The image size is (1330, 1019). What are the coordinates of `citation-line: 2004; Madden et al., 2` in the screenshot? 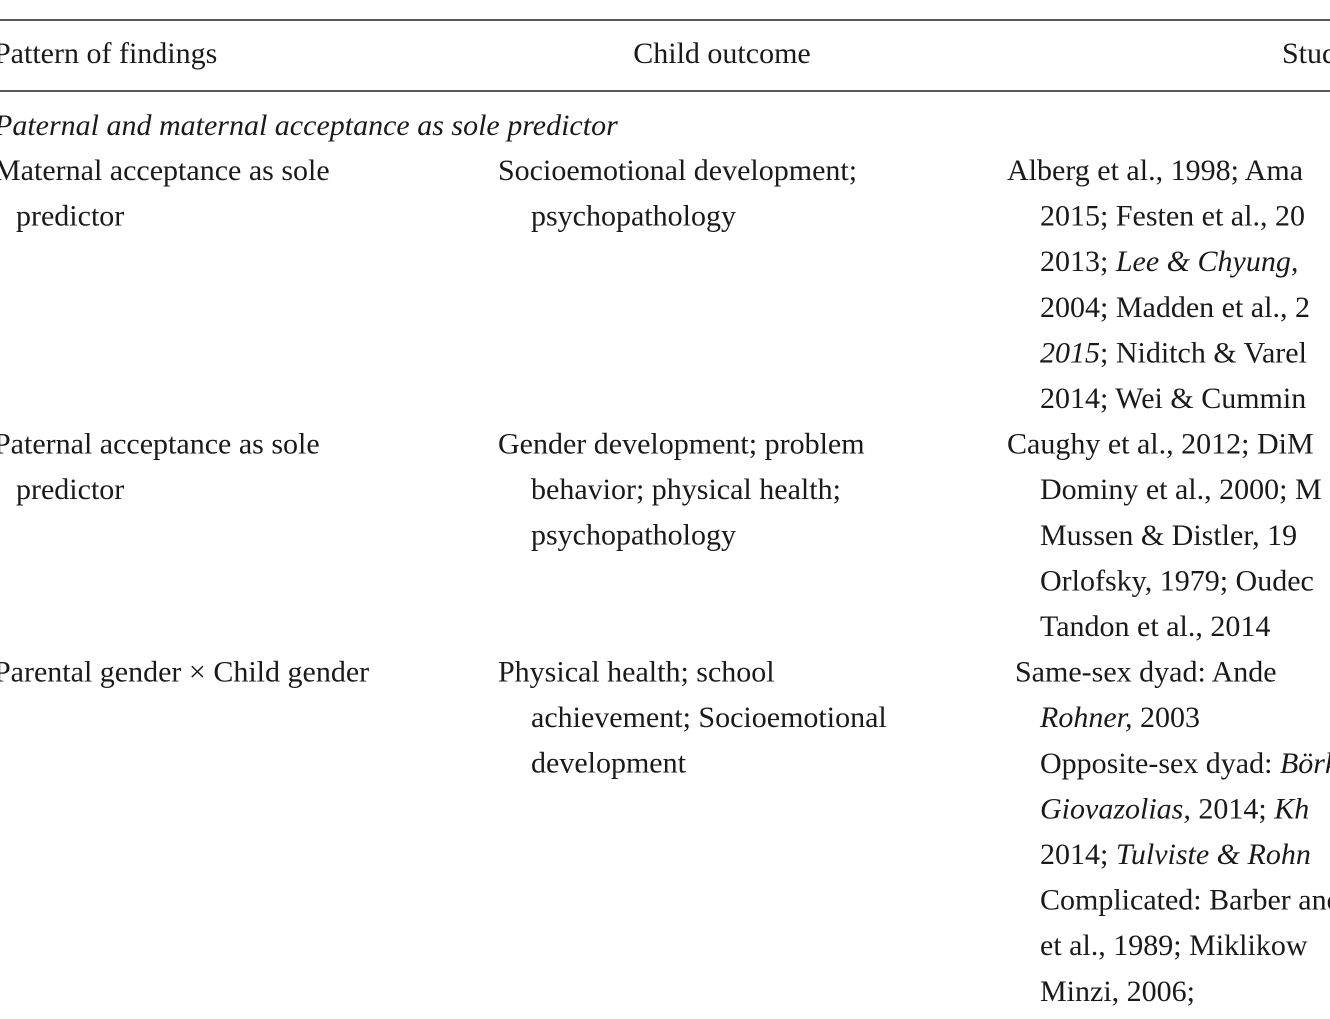 It's located at (1175, 307).